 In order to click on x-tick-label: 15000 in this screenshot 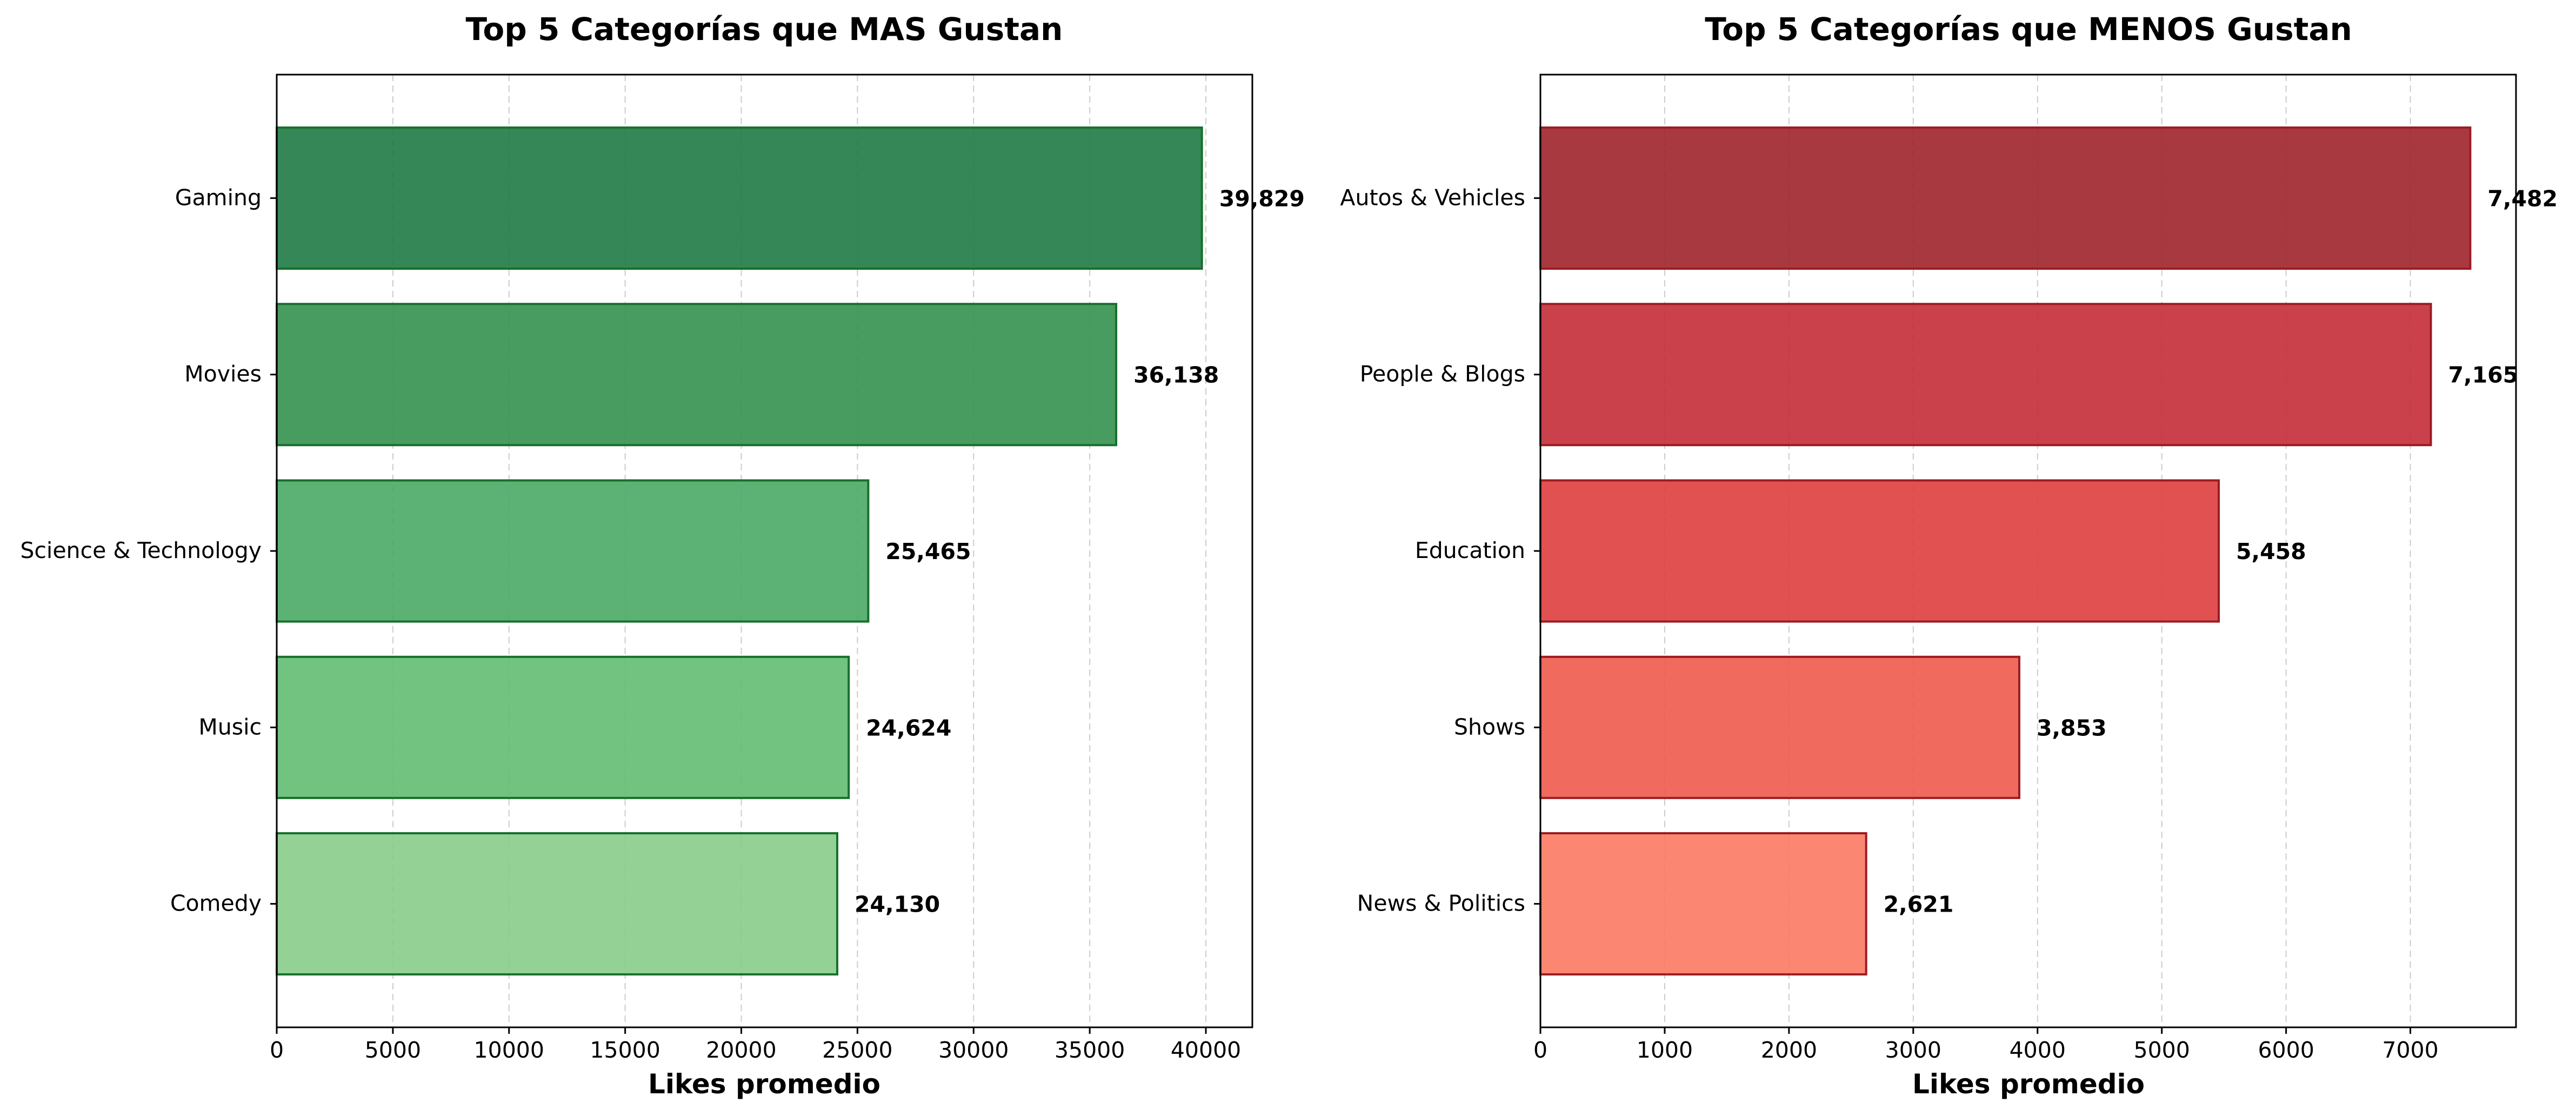, I will do `click(625, 1050)`.